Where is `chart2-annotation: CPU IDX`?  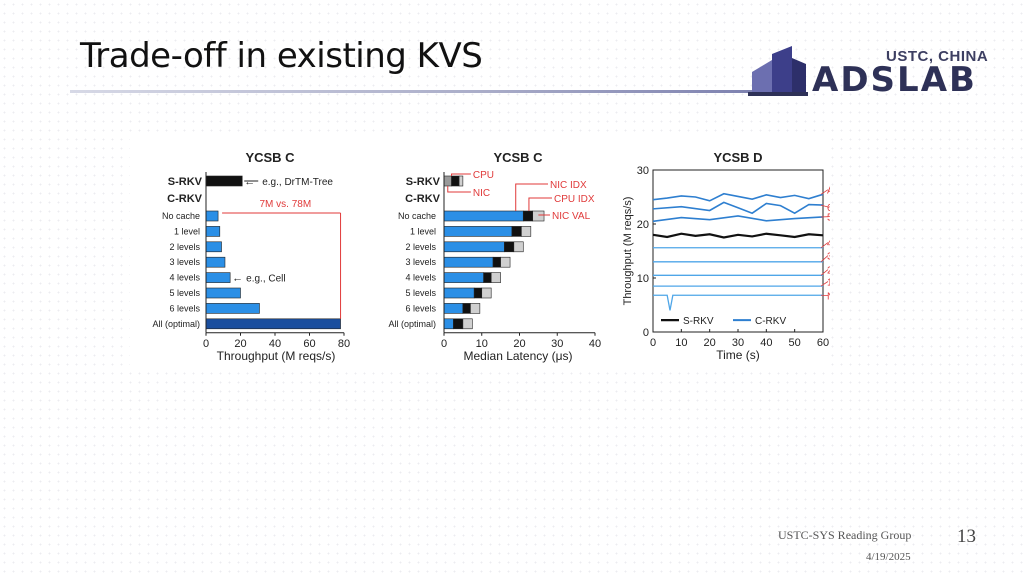
chart2-annotation: CPU IDX is located at coordinates (574, 199).